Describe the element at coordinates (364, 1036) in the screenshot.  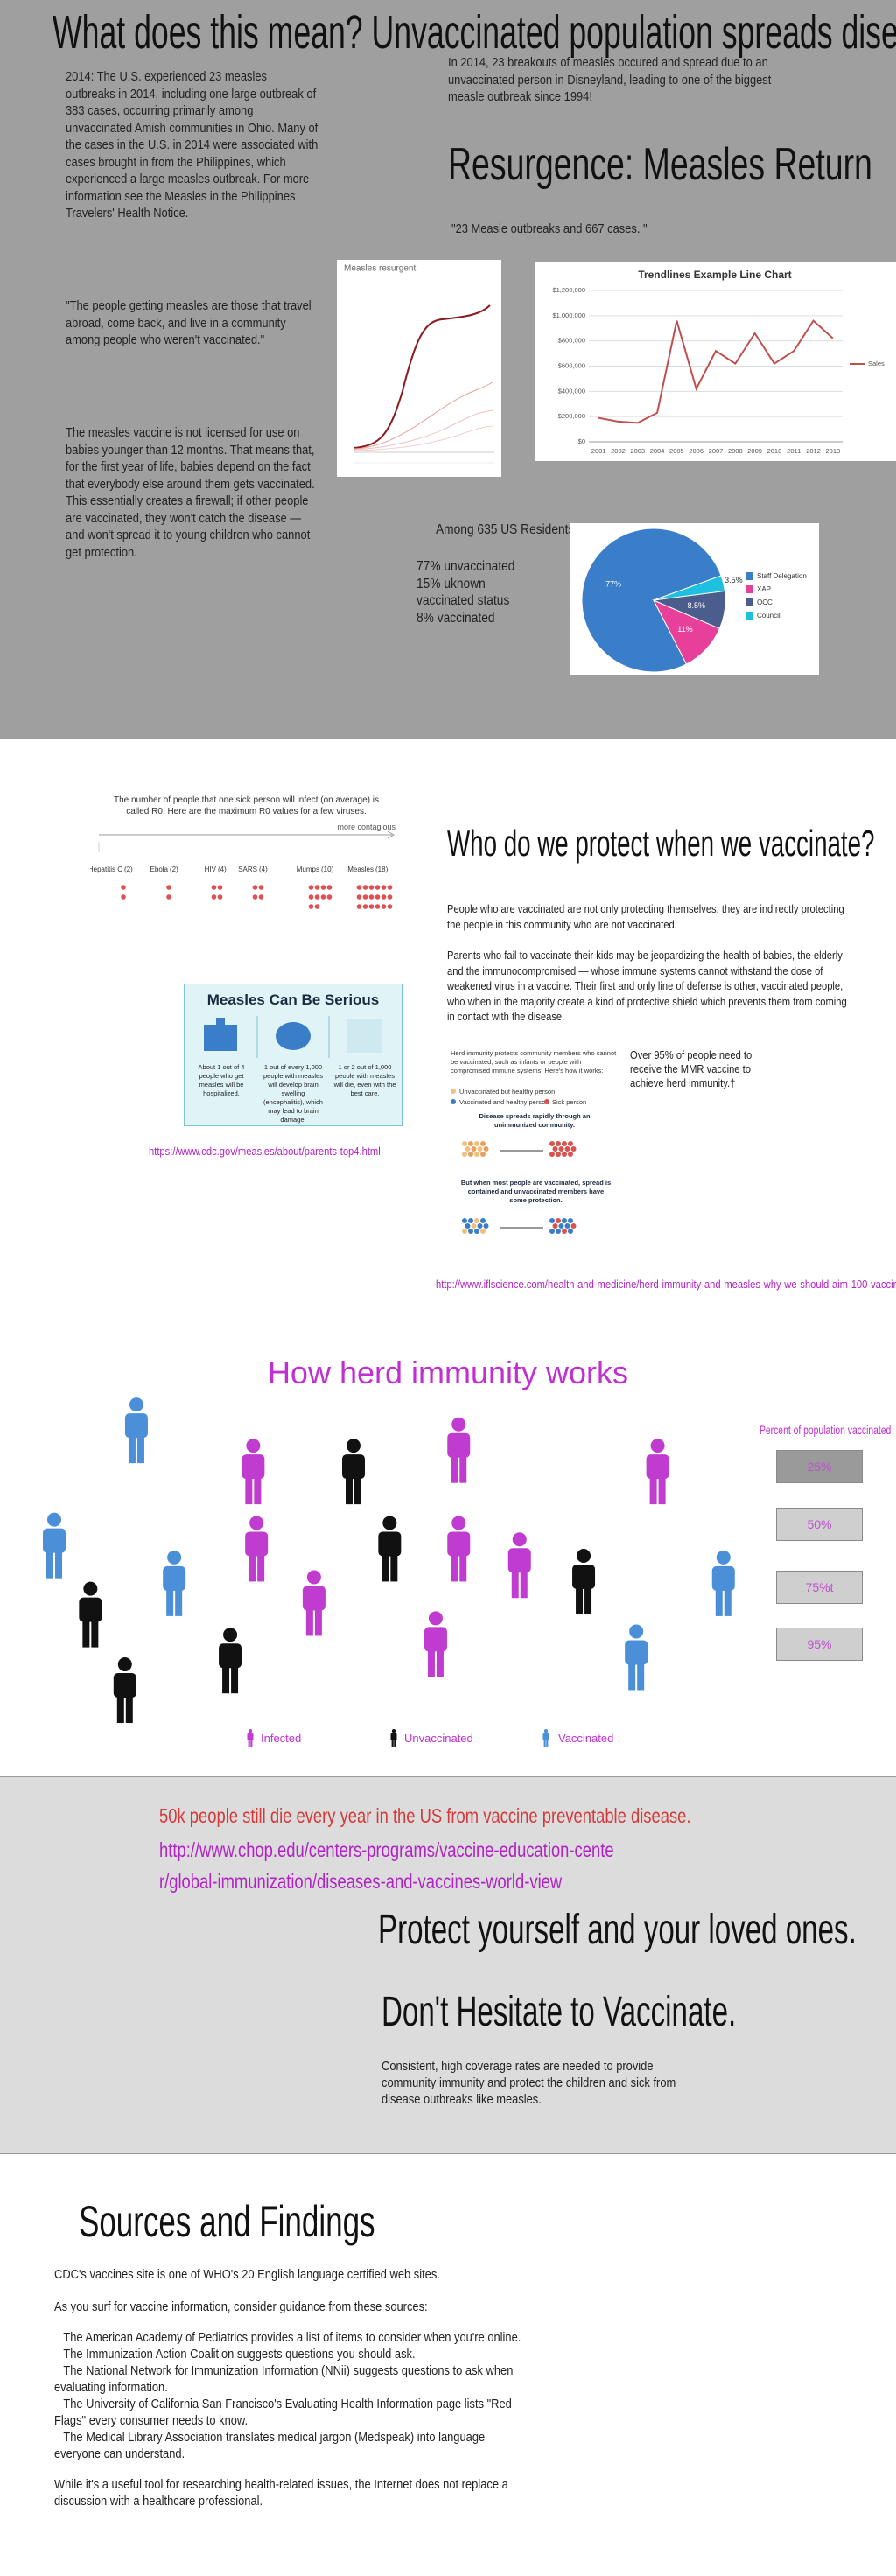
I see `people-icon` at that location.